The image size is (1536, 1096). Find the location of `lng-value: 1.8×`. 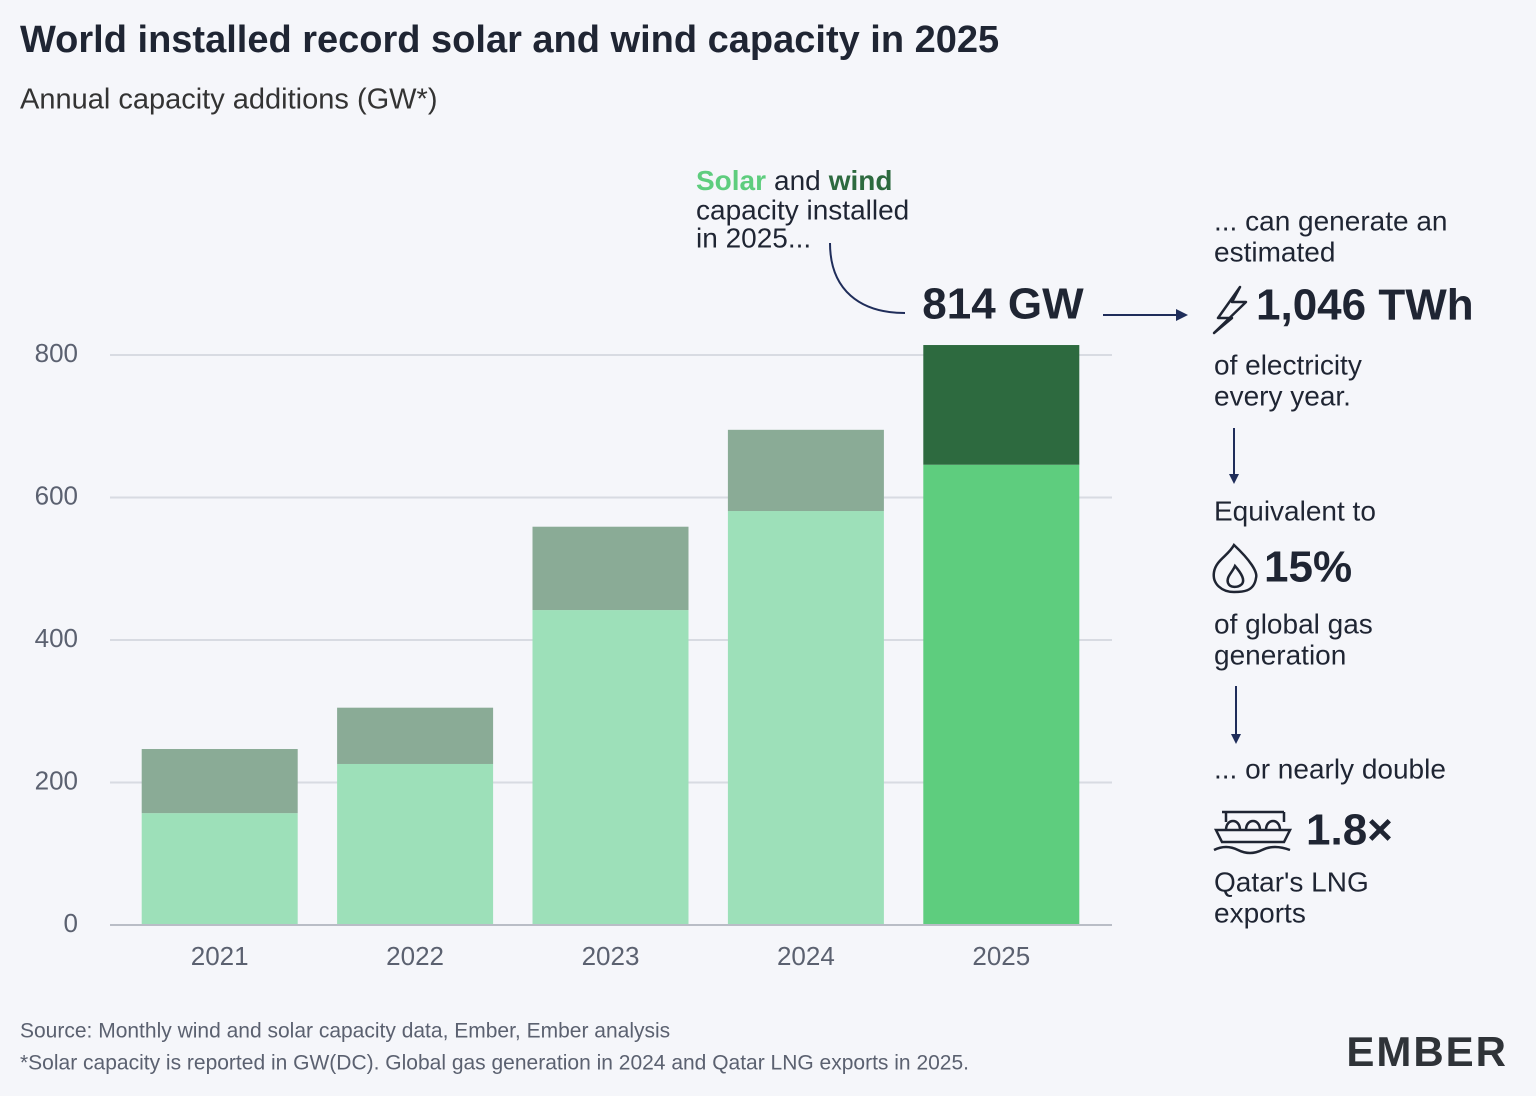

lng-value: 1.8× is located at coordinates (1349, 830).